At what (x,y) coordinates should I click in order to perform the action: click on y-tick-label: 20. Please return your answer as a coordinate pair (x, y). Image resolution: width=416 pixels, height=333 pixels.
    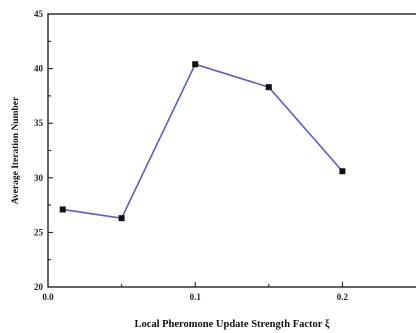
    Looking at the image, I should click on (39, 287).